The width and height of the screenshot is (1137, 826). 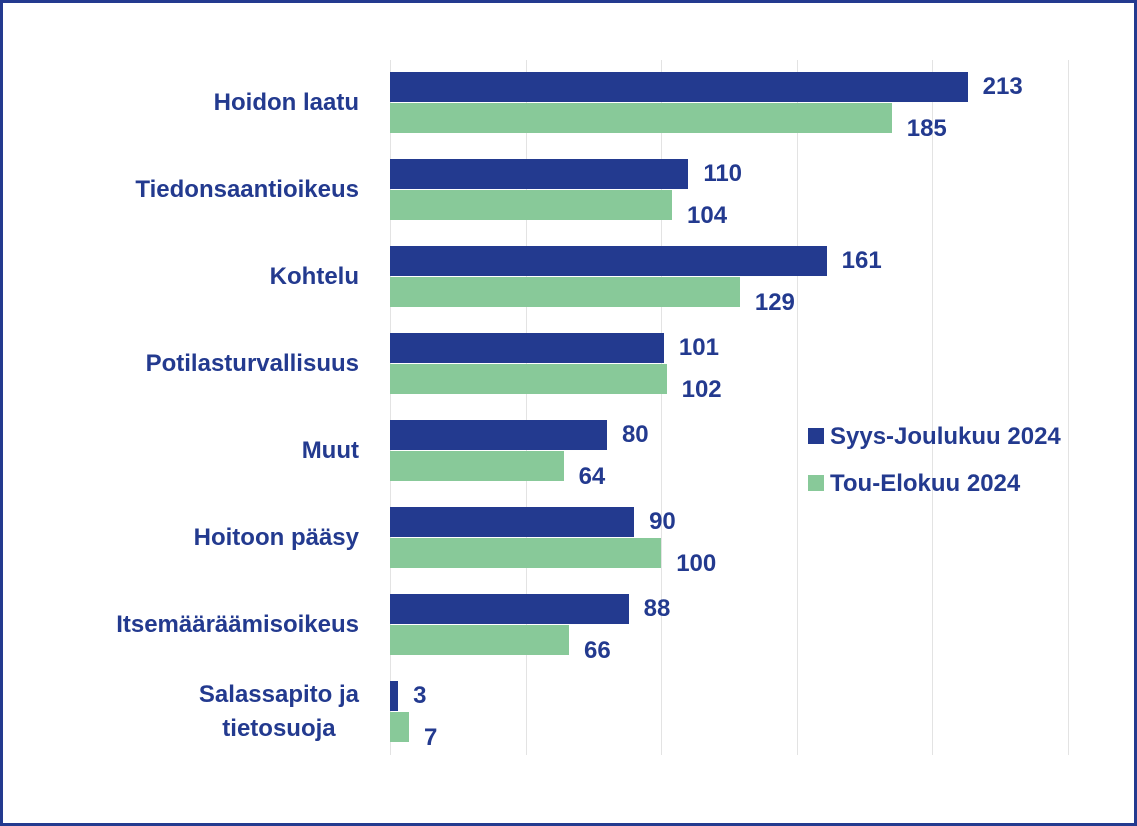 I want to click on value-label: 7, so click(x=430, y=737).